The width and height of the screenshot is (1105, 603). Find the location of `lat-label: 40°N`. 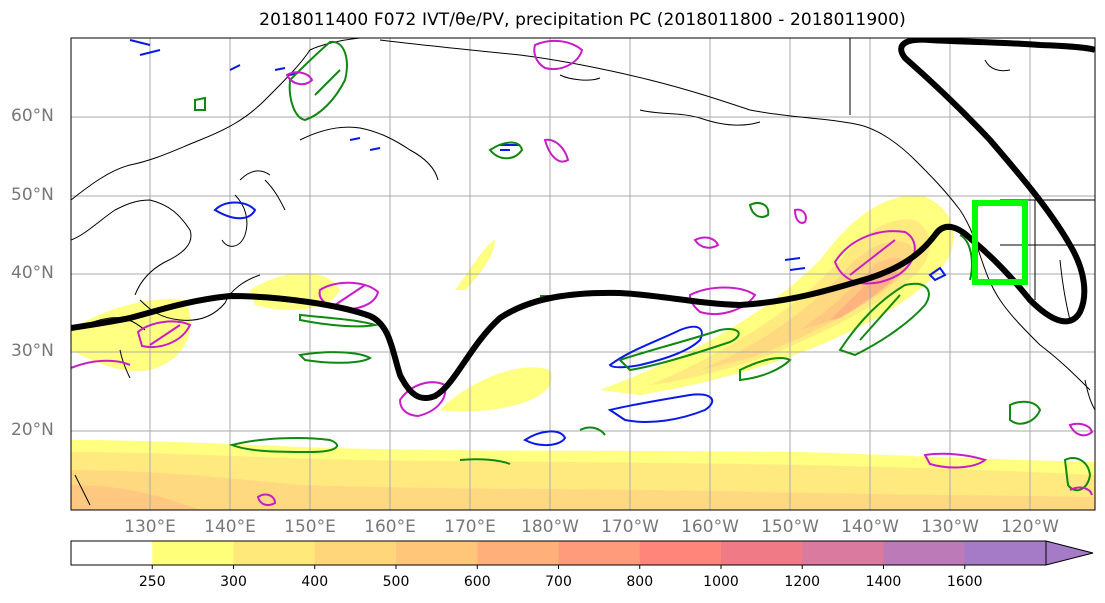

lat-label: 40°N is located at coordinates (32, 273).